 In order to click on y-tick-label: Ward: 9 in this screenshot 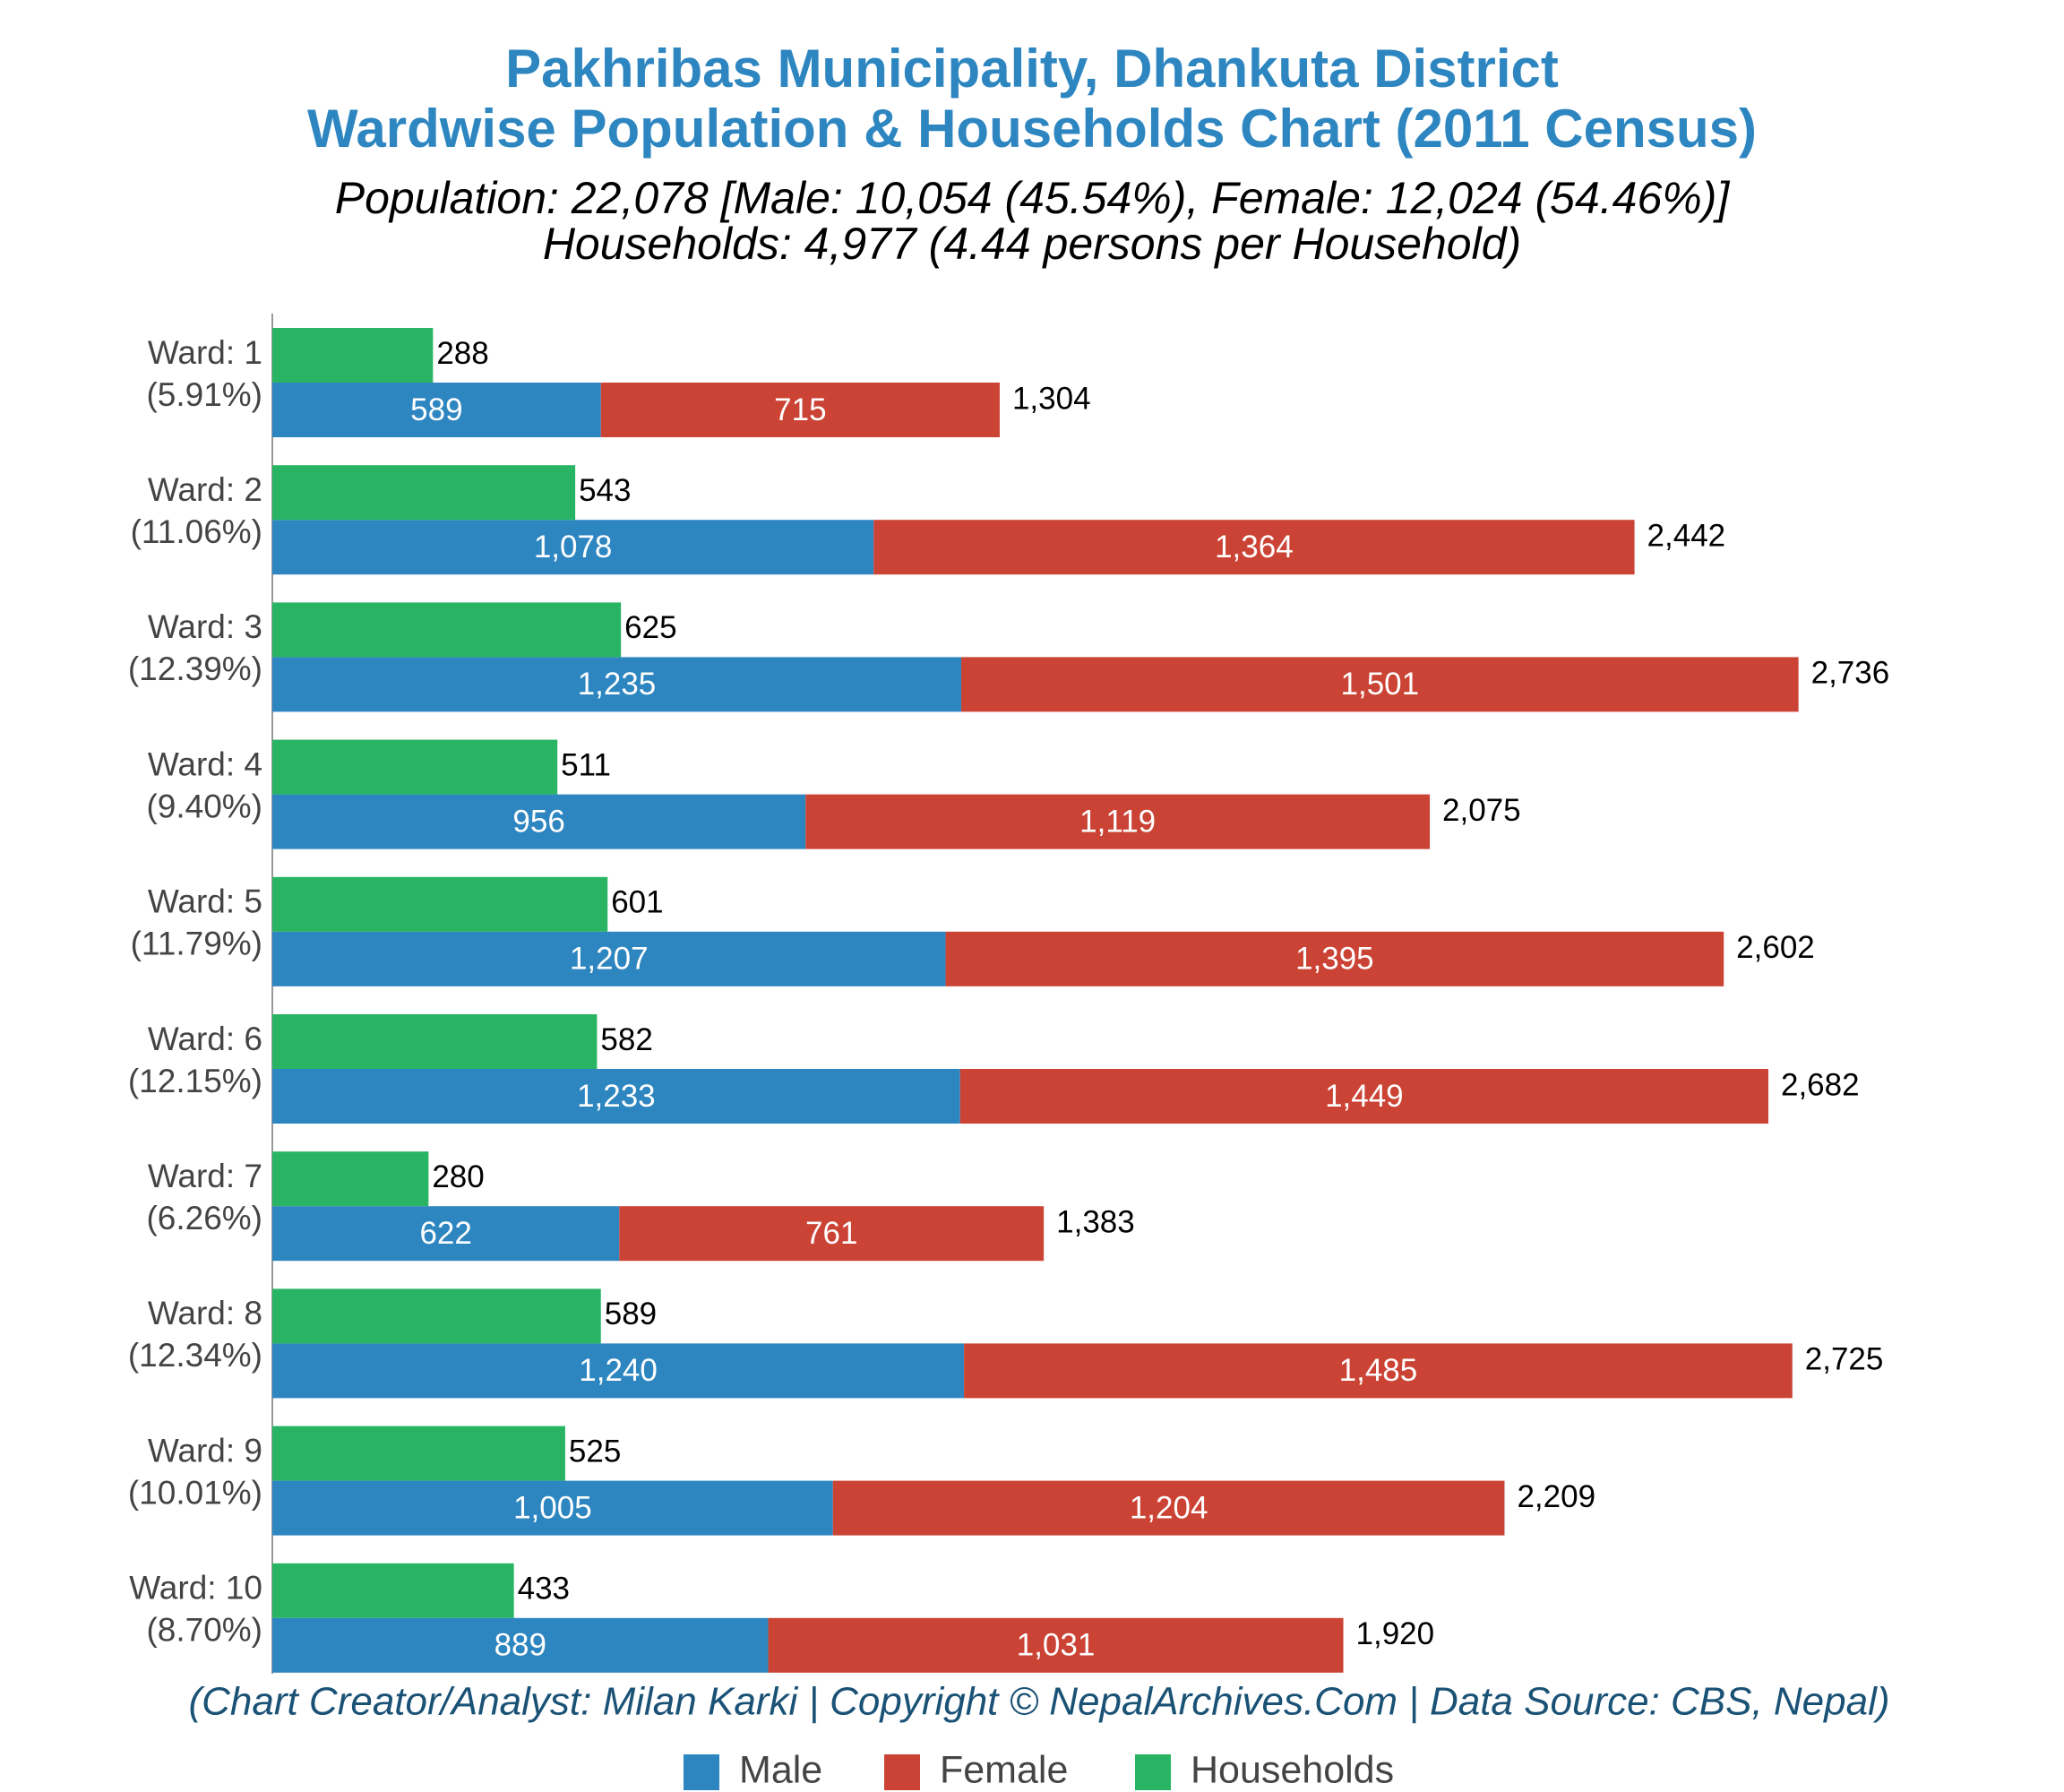, I will do `click(205, 1450)`.